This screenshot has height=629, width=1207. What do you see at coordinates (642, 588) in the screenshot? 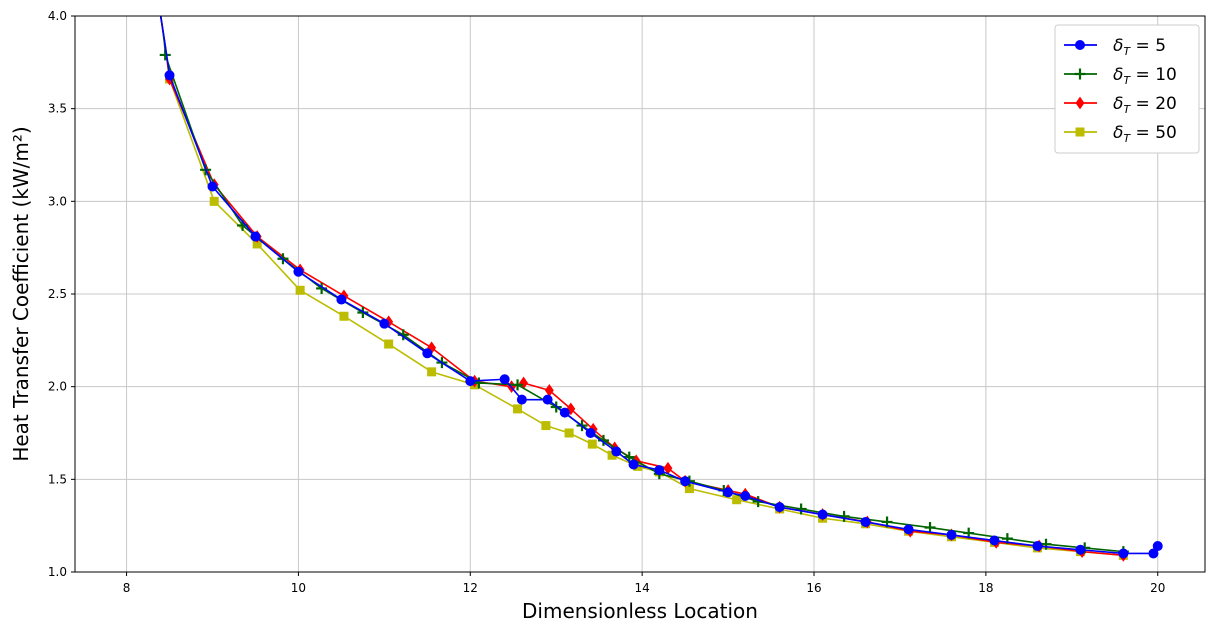
I see `x-tick-label: 14` at bounding box center [642, 588].